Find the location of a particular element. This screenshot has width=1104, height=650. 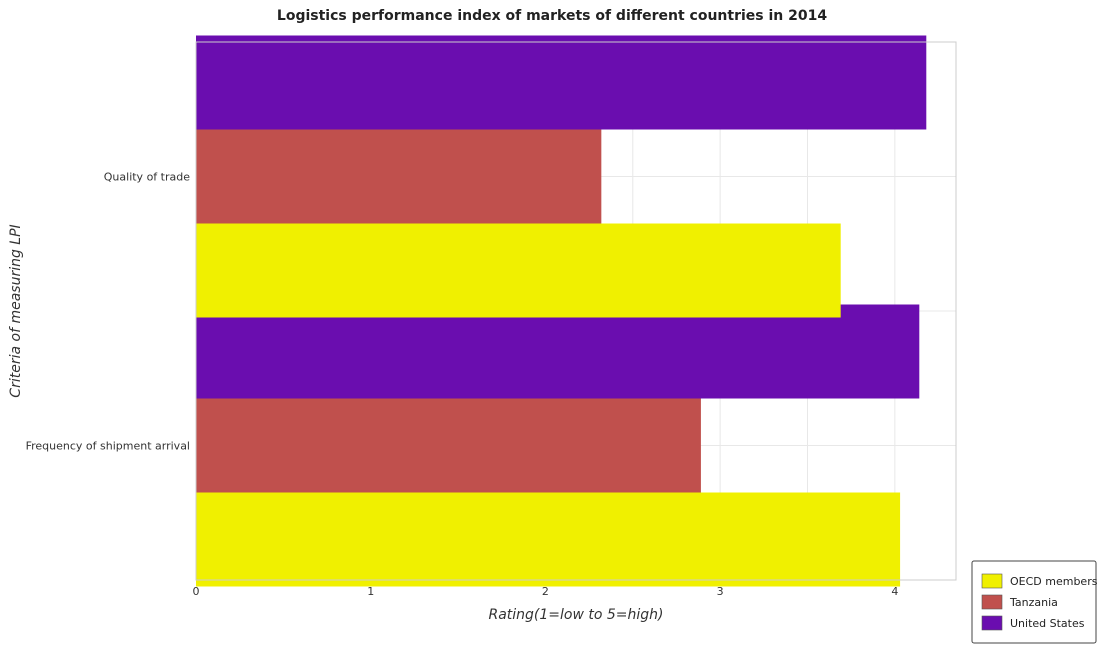

x-tick-label: 0 is located at coordinates (196, 591).